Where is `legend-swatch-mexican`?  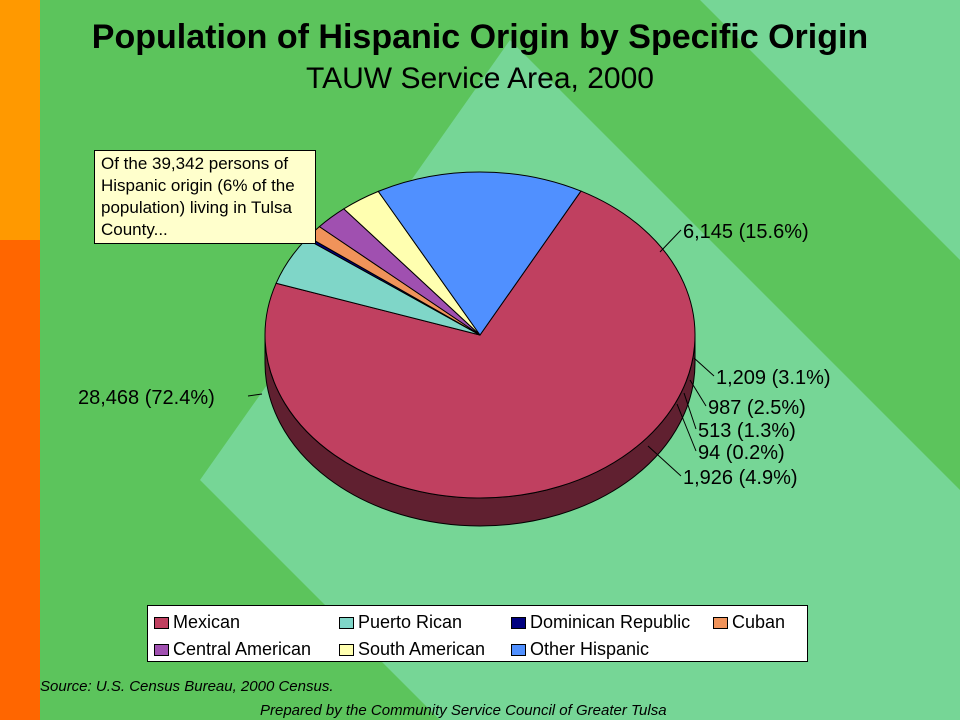 legend-swatch-mexican is located at coordinates (161, 622).